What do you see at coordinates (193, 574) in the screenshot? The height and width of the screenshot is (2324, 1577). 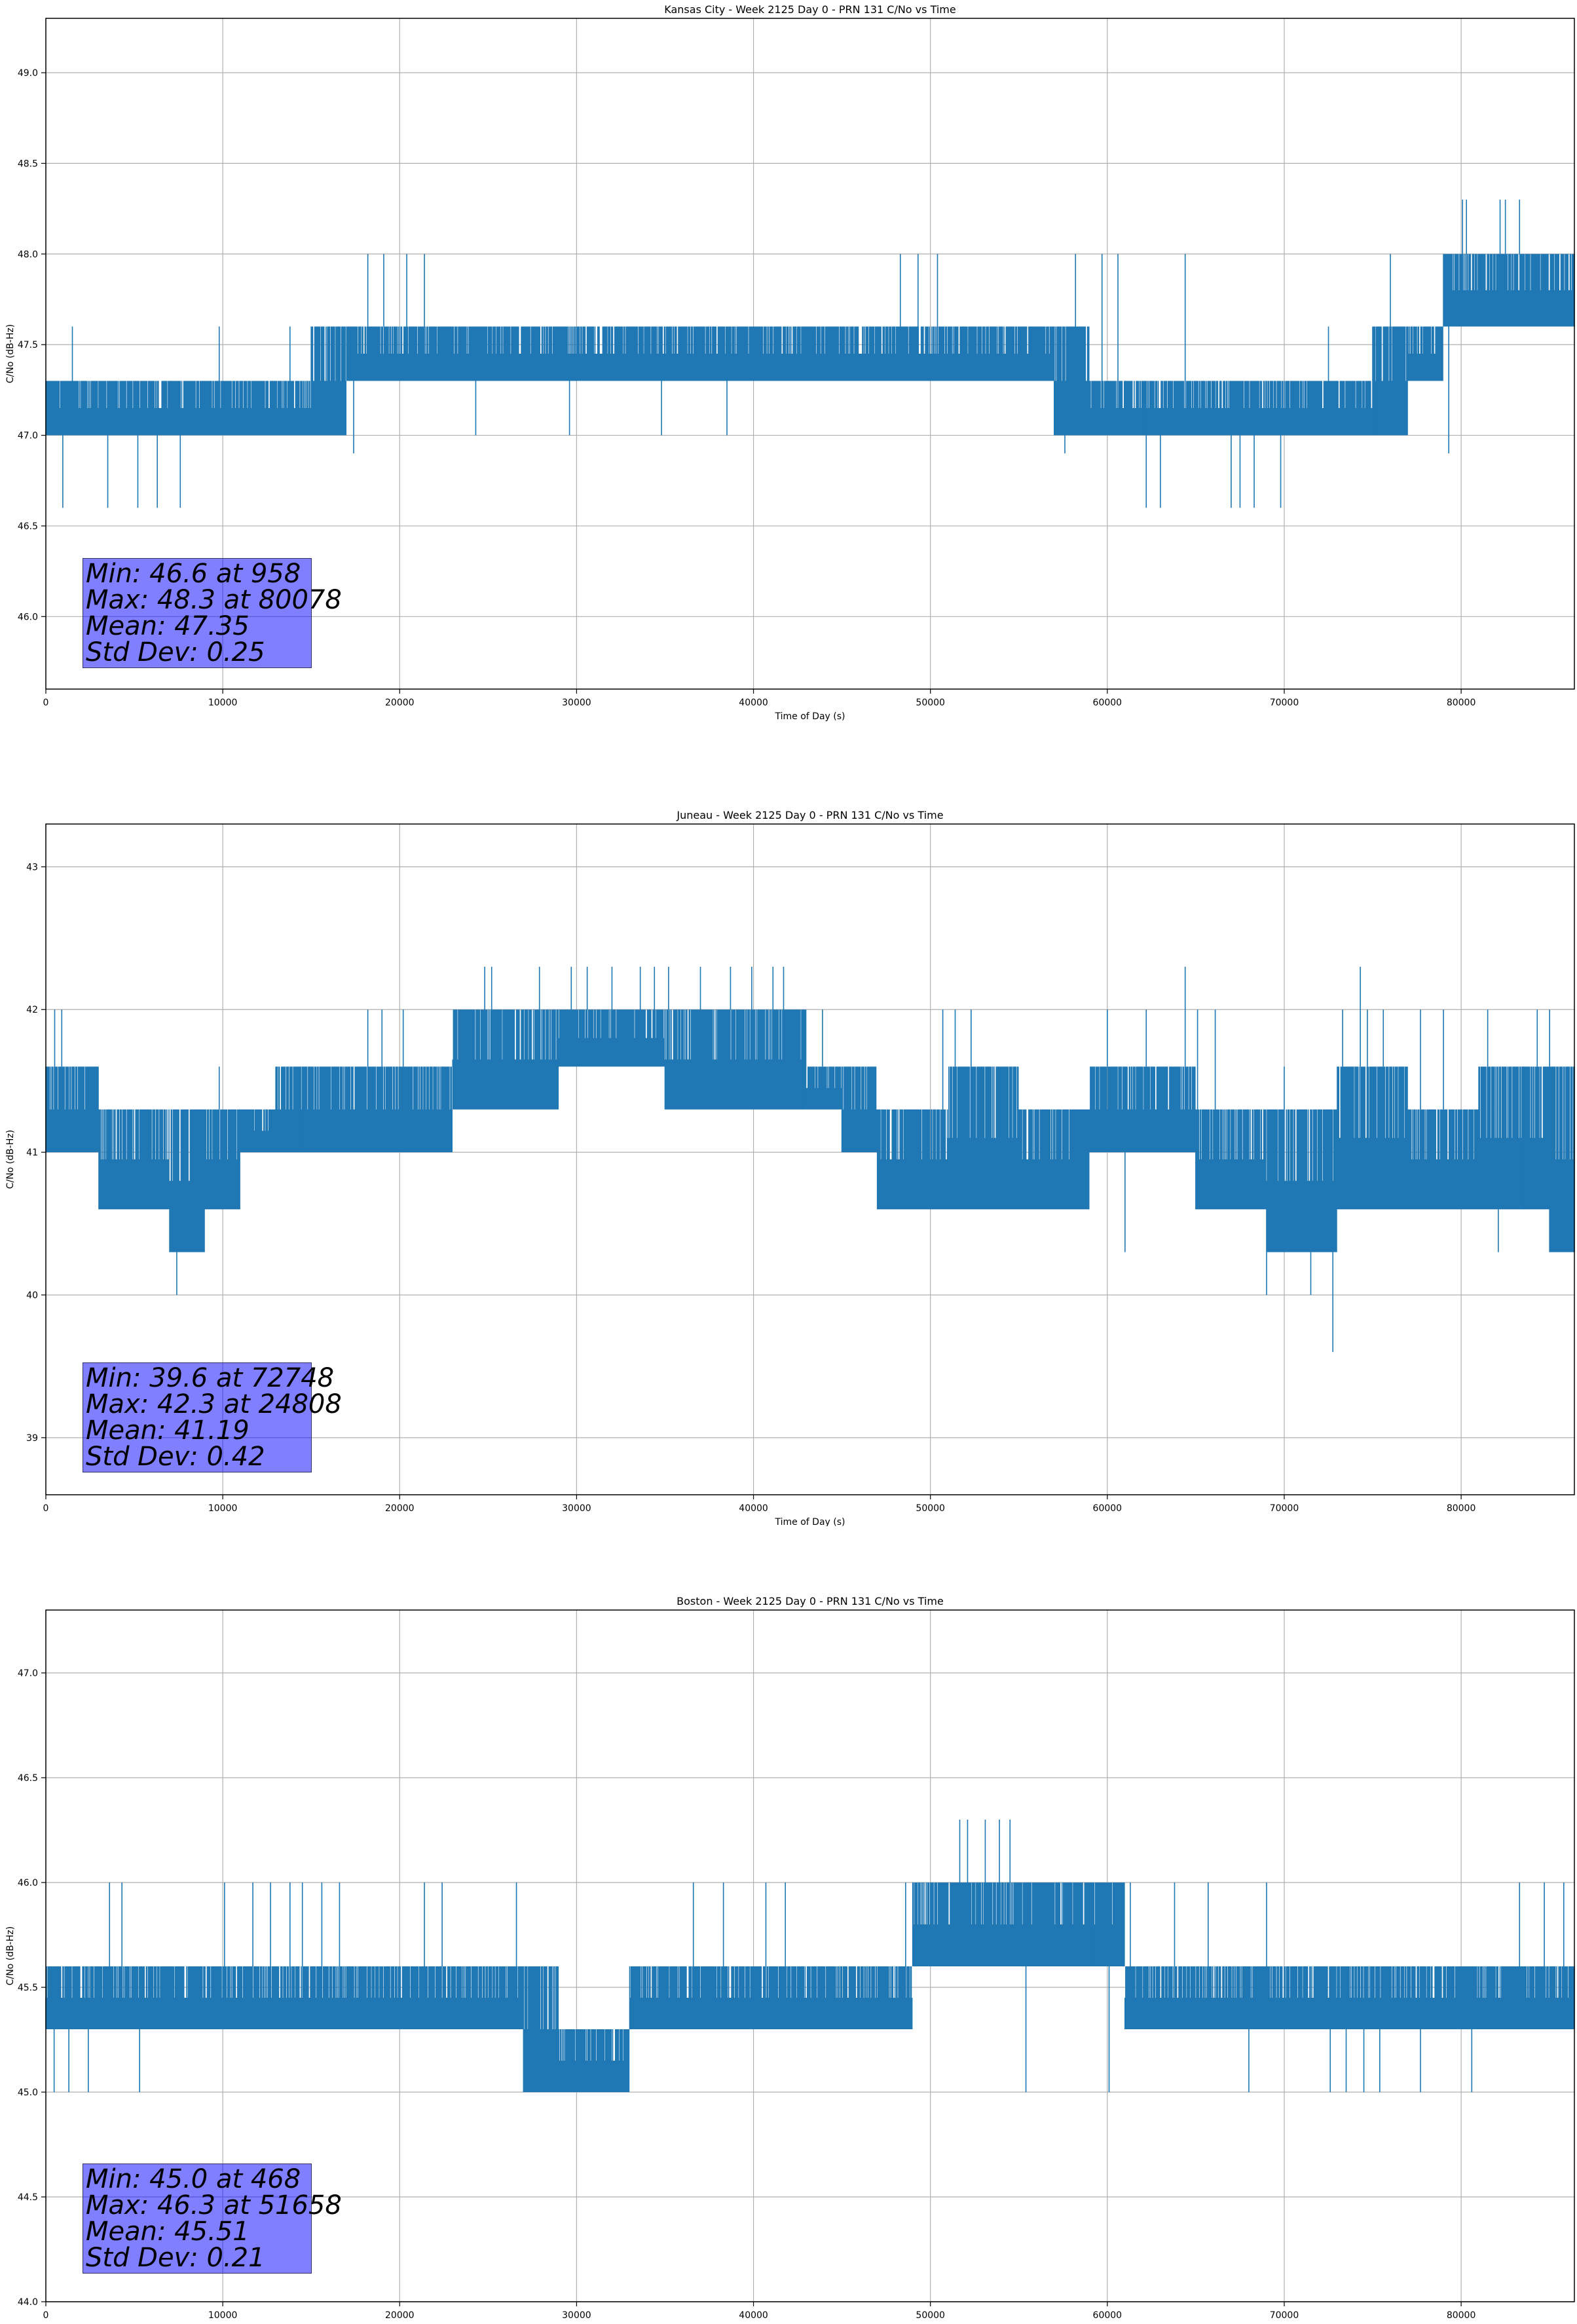 I see `stat-min: Min: 46.6 at 958` at bounding box center [193, 574].